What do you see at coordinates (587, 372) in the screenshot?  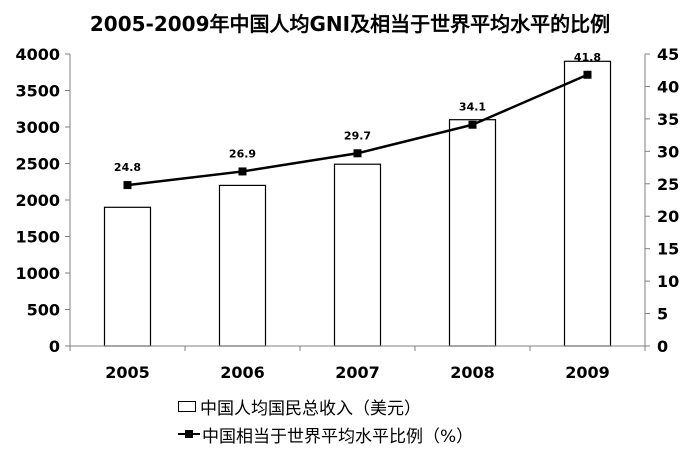 I see `x-tick-label: 2009` at bounding box center [587, 372].